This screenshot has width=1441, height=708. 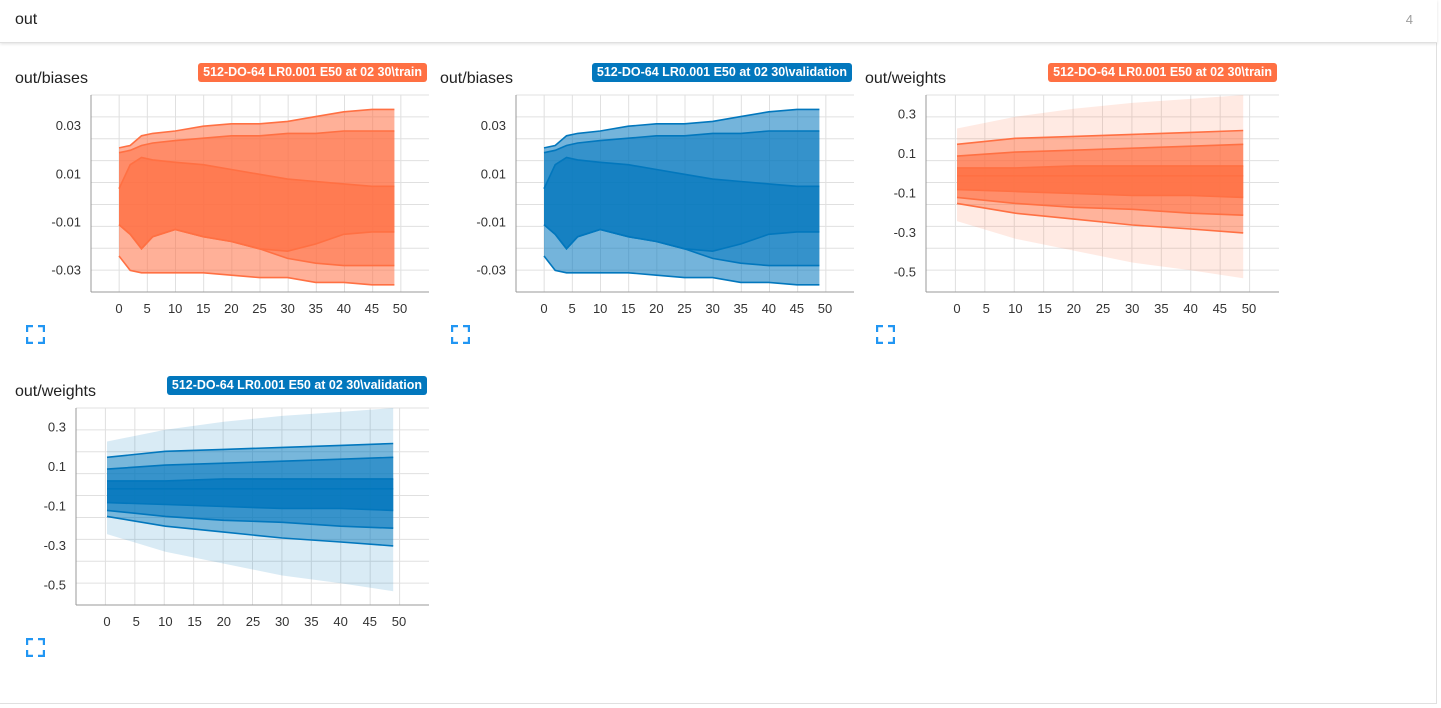 I want to click on category-count: 4, so click(x=1409, y=19).